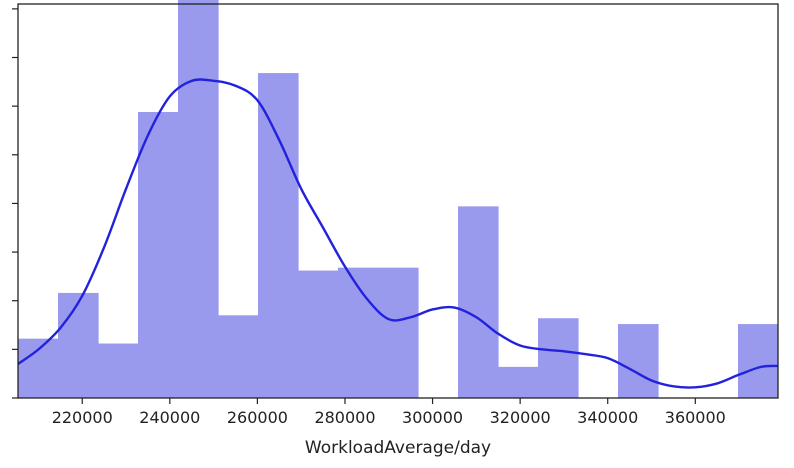  What do you see at coordinates (257, 417) in the screenshot?
I see `x-tick-label-2: 260000` at bounding box center [257, 417].